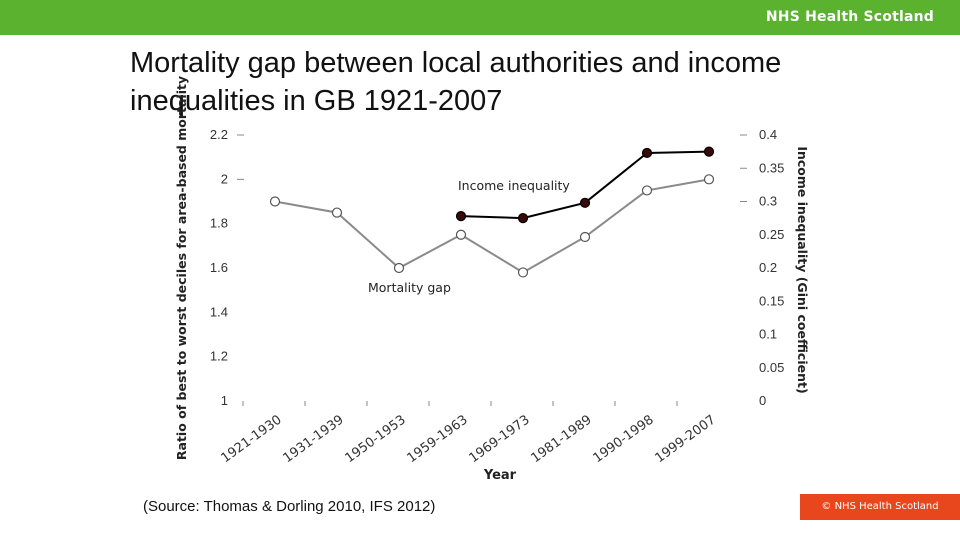 This screenshot has height=540, width=960. Describe the element at coordinates (219, 311) in the screenshot. I see `y-tick-label: 1.4` at that location.